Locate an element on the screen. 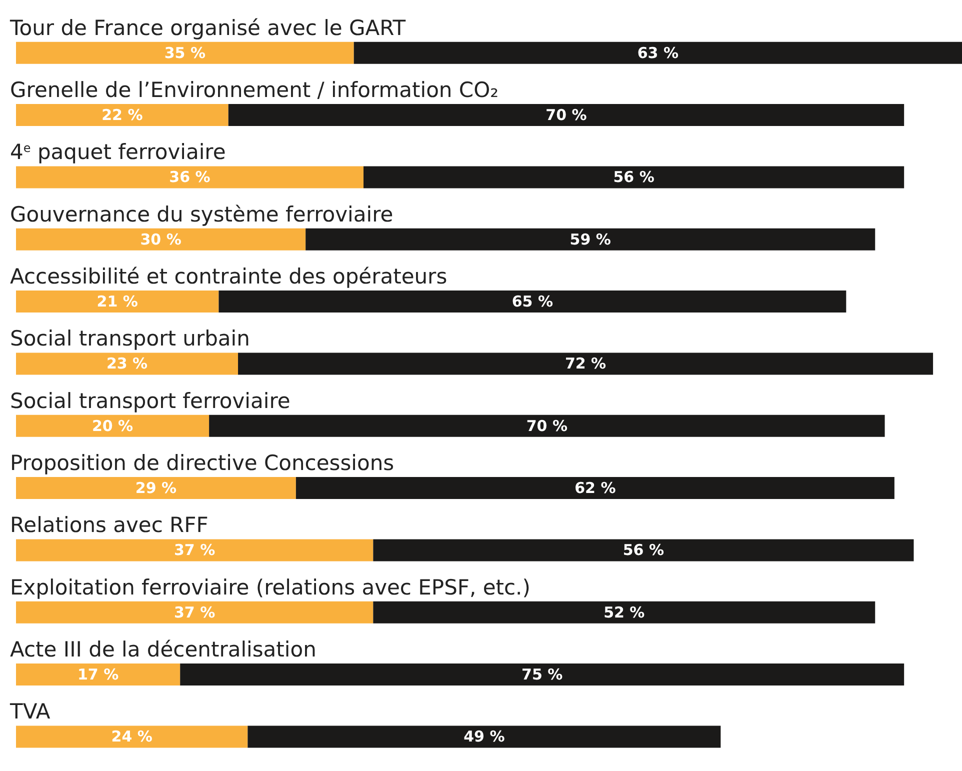 This screenshot has height=771, width=962. data-label: 65 % is located at coordinates (533, 301).